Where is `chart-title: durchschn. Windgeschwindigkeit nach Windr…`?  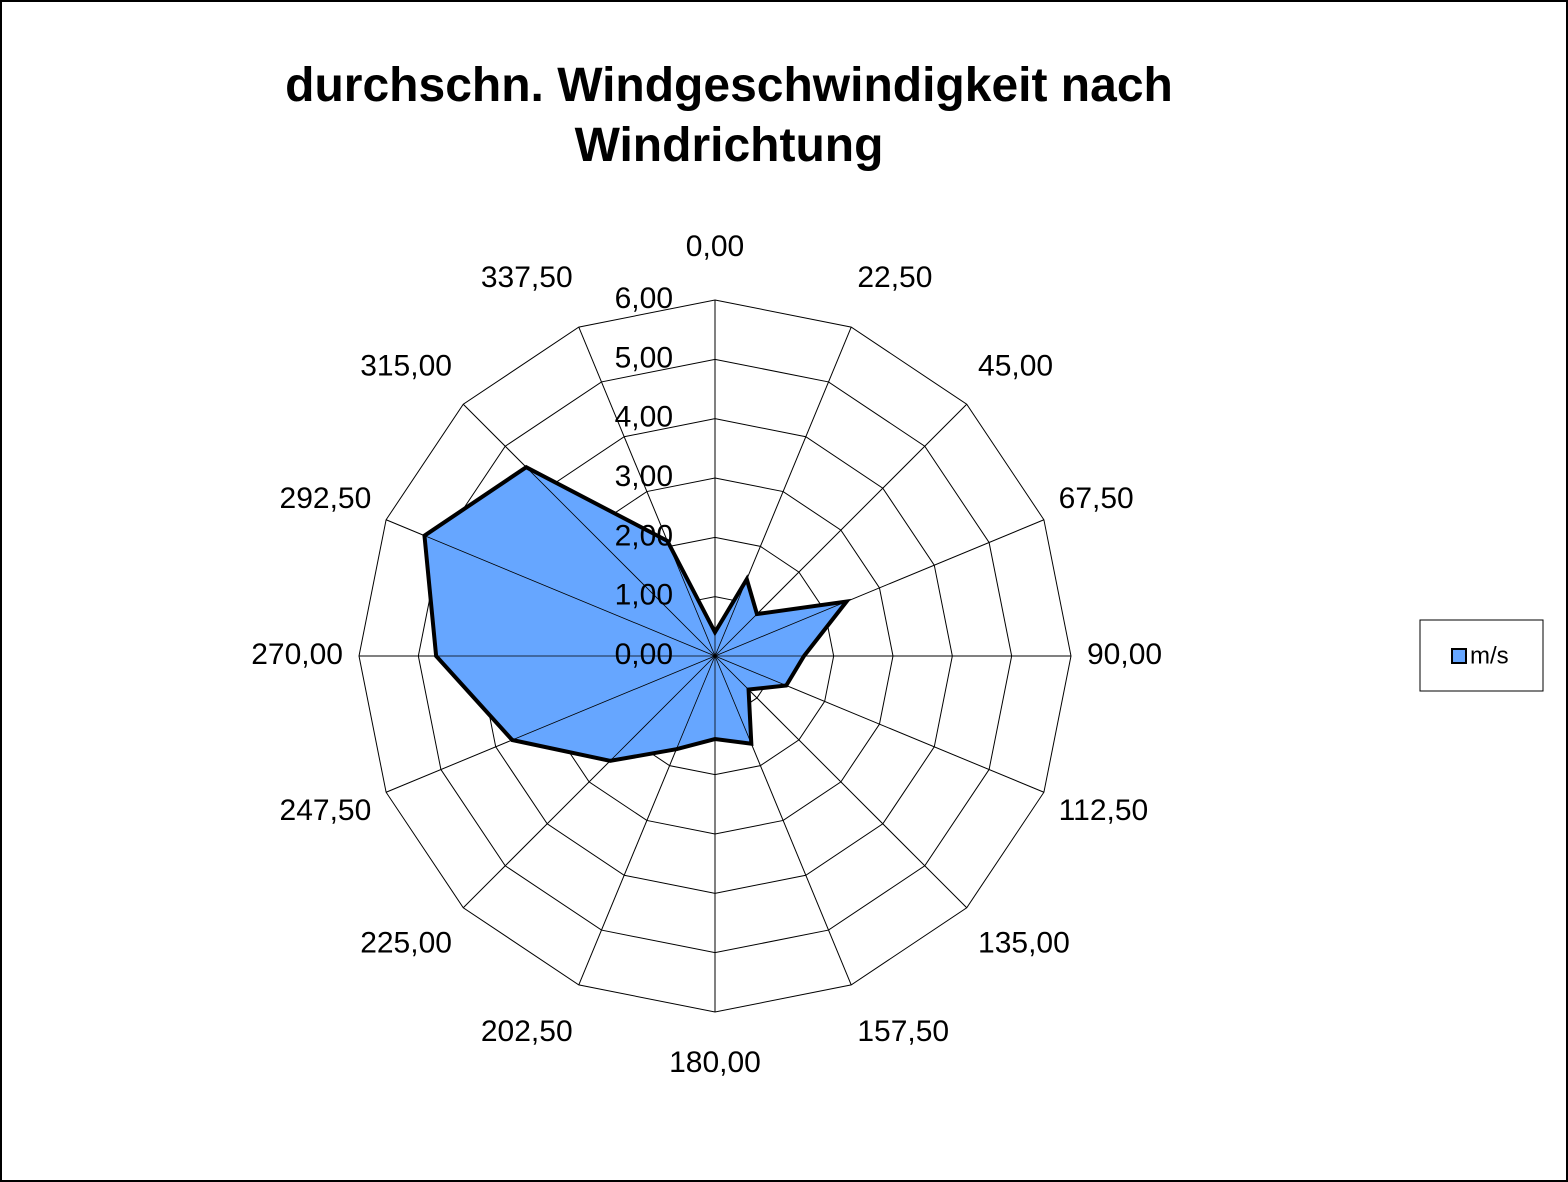 chart-title: durchschn. Windgeschwindigkeit nach Windr… is located at coordinates (729, 115).